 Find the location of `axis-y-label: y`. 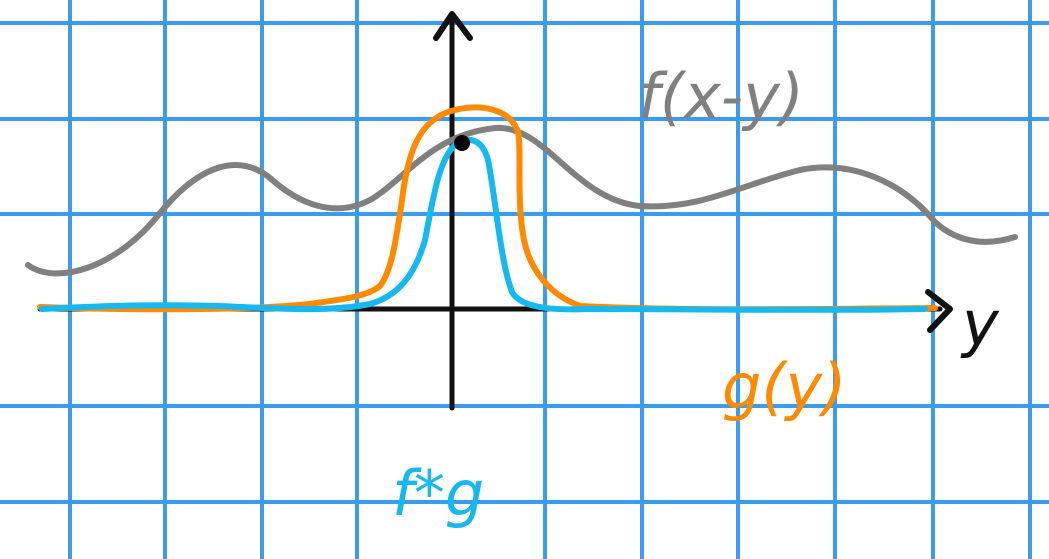

axis-y-label: y is located at coordinates (980, 323).